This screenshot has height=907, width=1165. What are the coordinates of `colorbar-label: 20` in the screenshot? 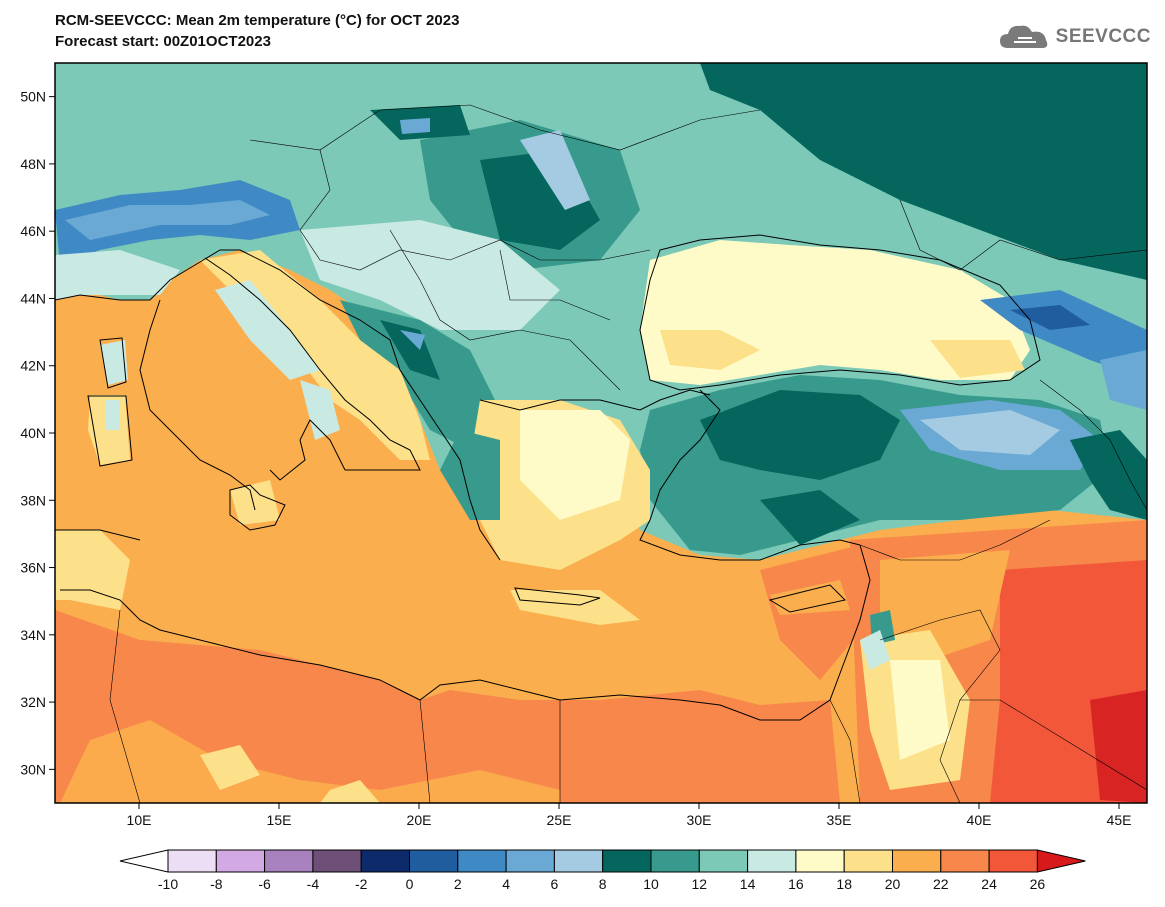 It's located at (893, 884).